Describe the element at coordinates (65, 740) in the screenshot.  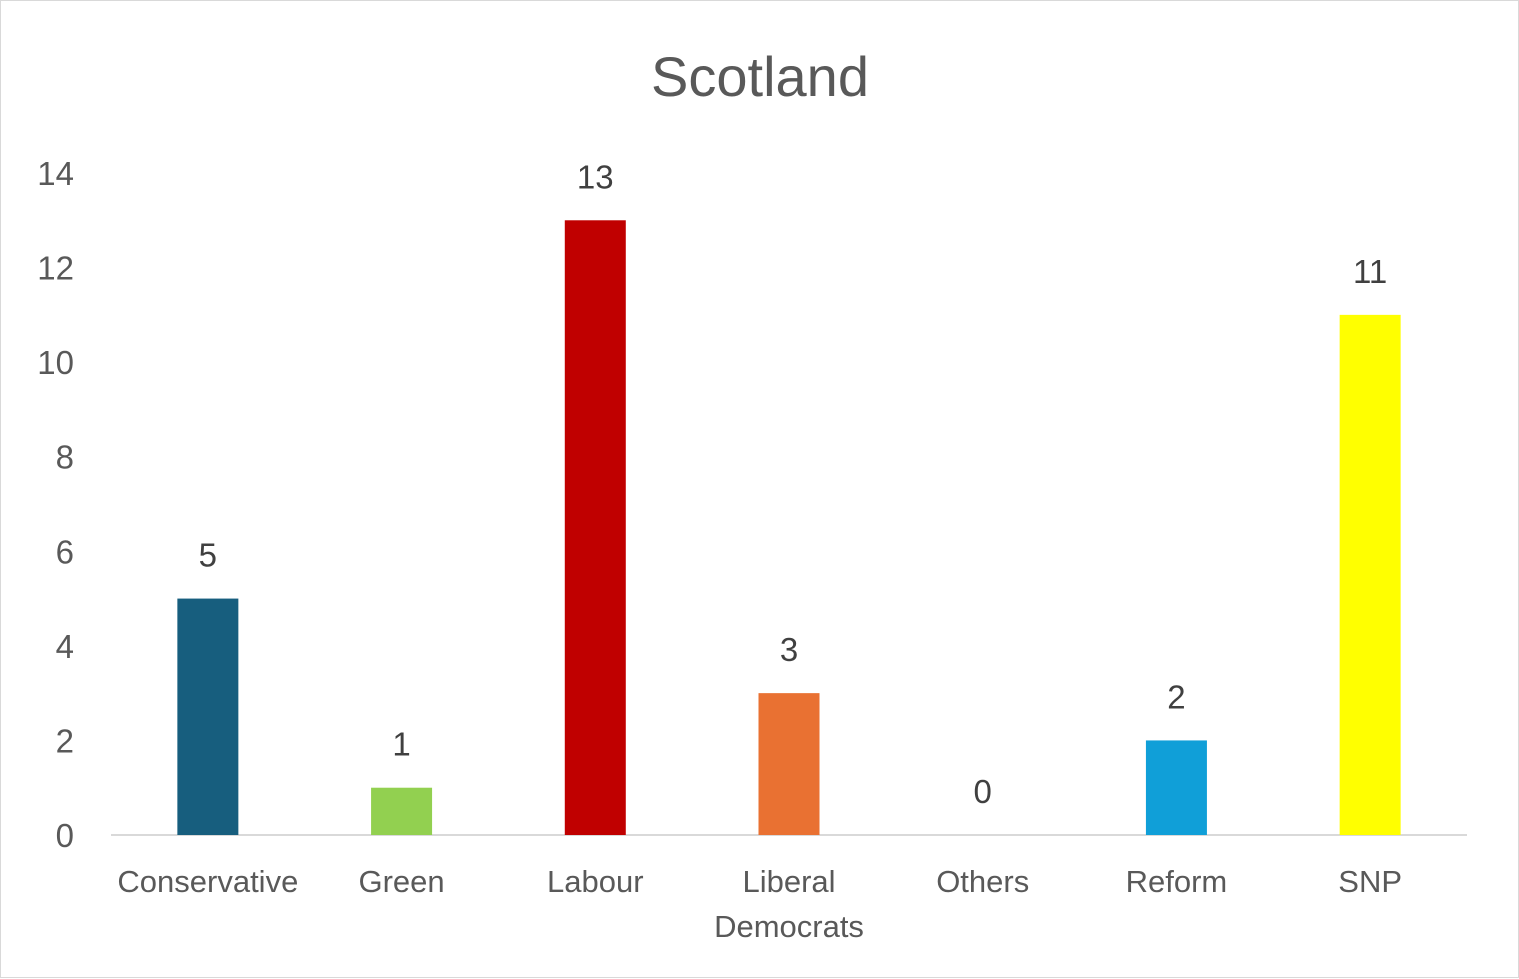
I see `y-tick-label: 2` at that location.